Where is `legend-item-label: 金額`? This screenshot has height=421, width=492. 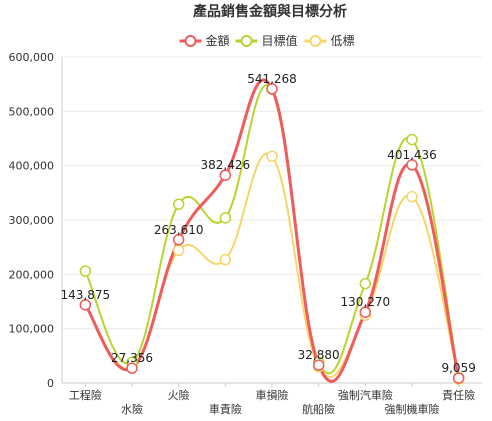
legend-item-label: 金額 is located at coordinates (218, 40).